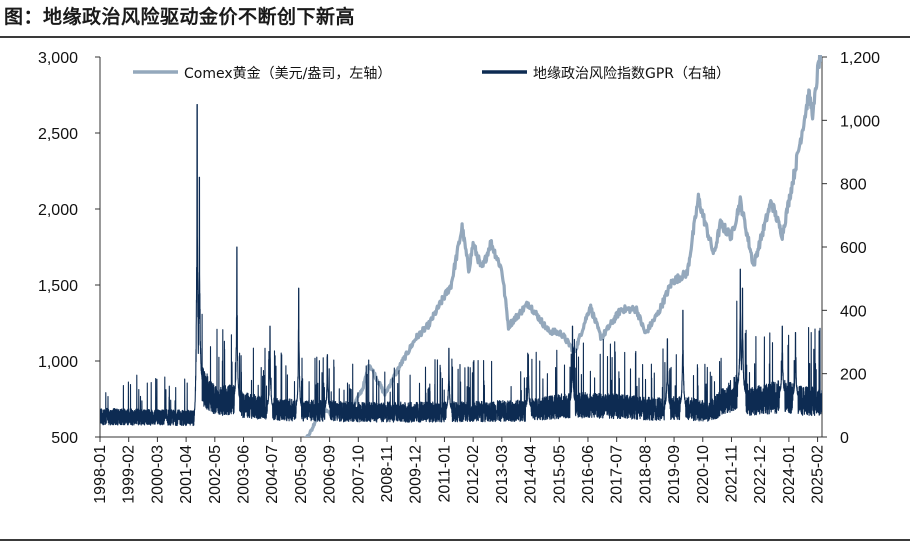 The height and width of the screenshot is (544, 910). I want to click on chart-title: 图：地缘政治风险驱动金价不断创下新高, so click(180, 17).